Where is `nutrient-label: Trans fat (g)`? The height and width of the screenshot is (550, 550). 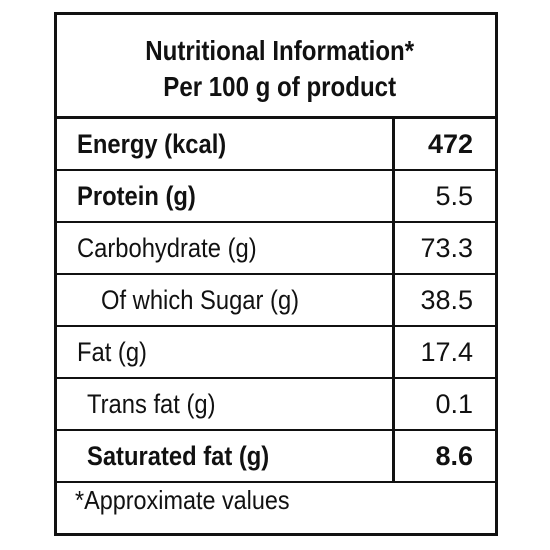
nutrient-label: Trans fat (g) is located at coordinates (151, 404).